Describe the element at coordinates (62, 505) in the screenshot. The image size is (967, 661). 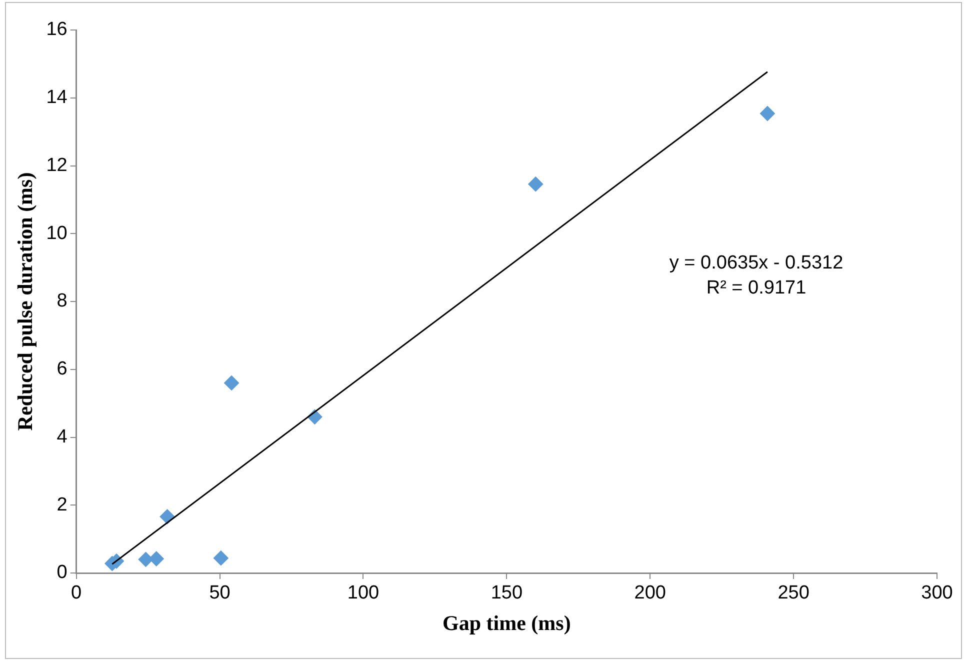
I see `y-tick-label: 2` at that location.